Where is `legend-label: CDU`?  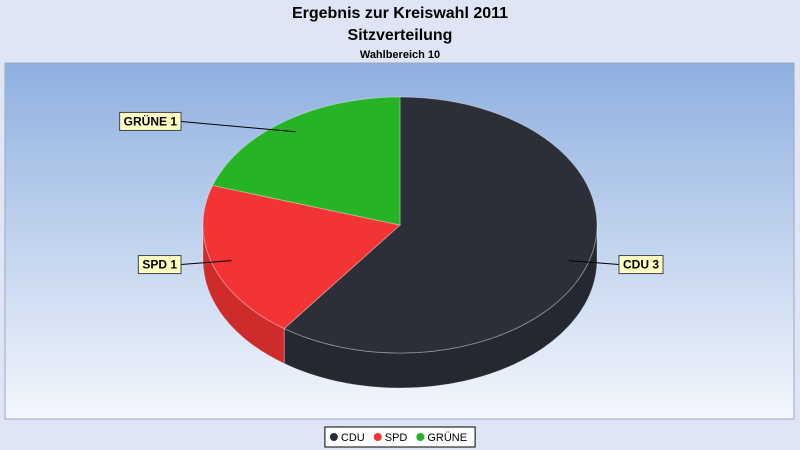
legend-label: CDU is located at coordinates (353, 438).